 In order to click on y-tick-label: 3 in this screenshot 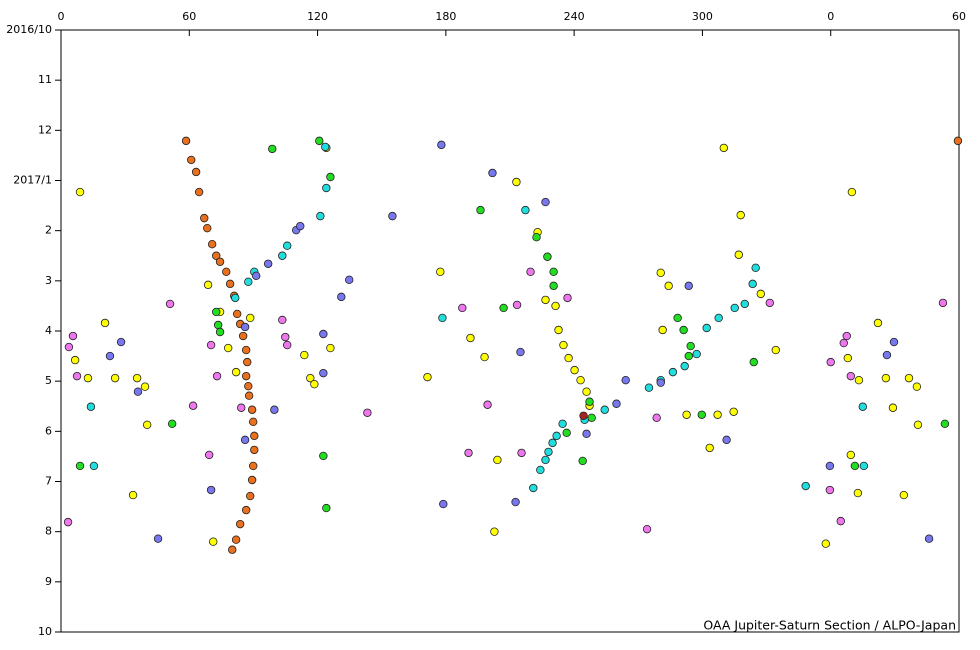, I will do `click(48, 280)`.